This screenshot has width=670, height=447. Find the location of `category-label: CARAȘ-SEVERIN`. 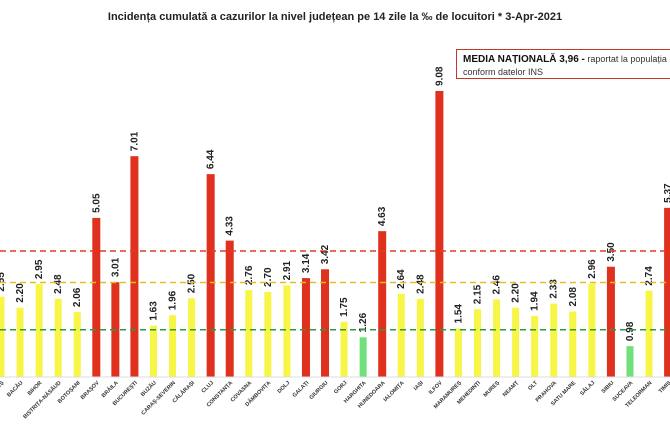

category-label: CARAȘ-SEVERIN is located at coordinates (159, 398).